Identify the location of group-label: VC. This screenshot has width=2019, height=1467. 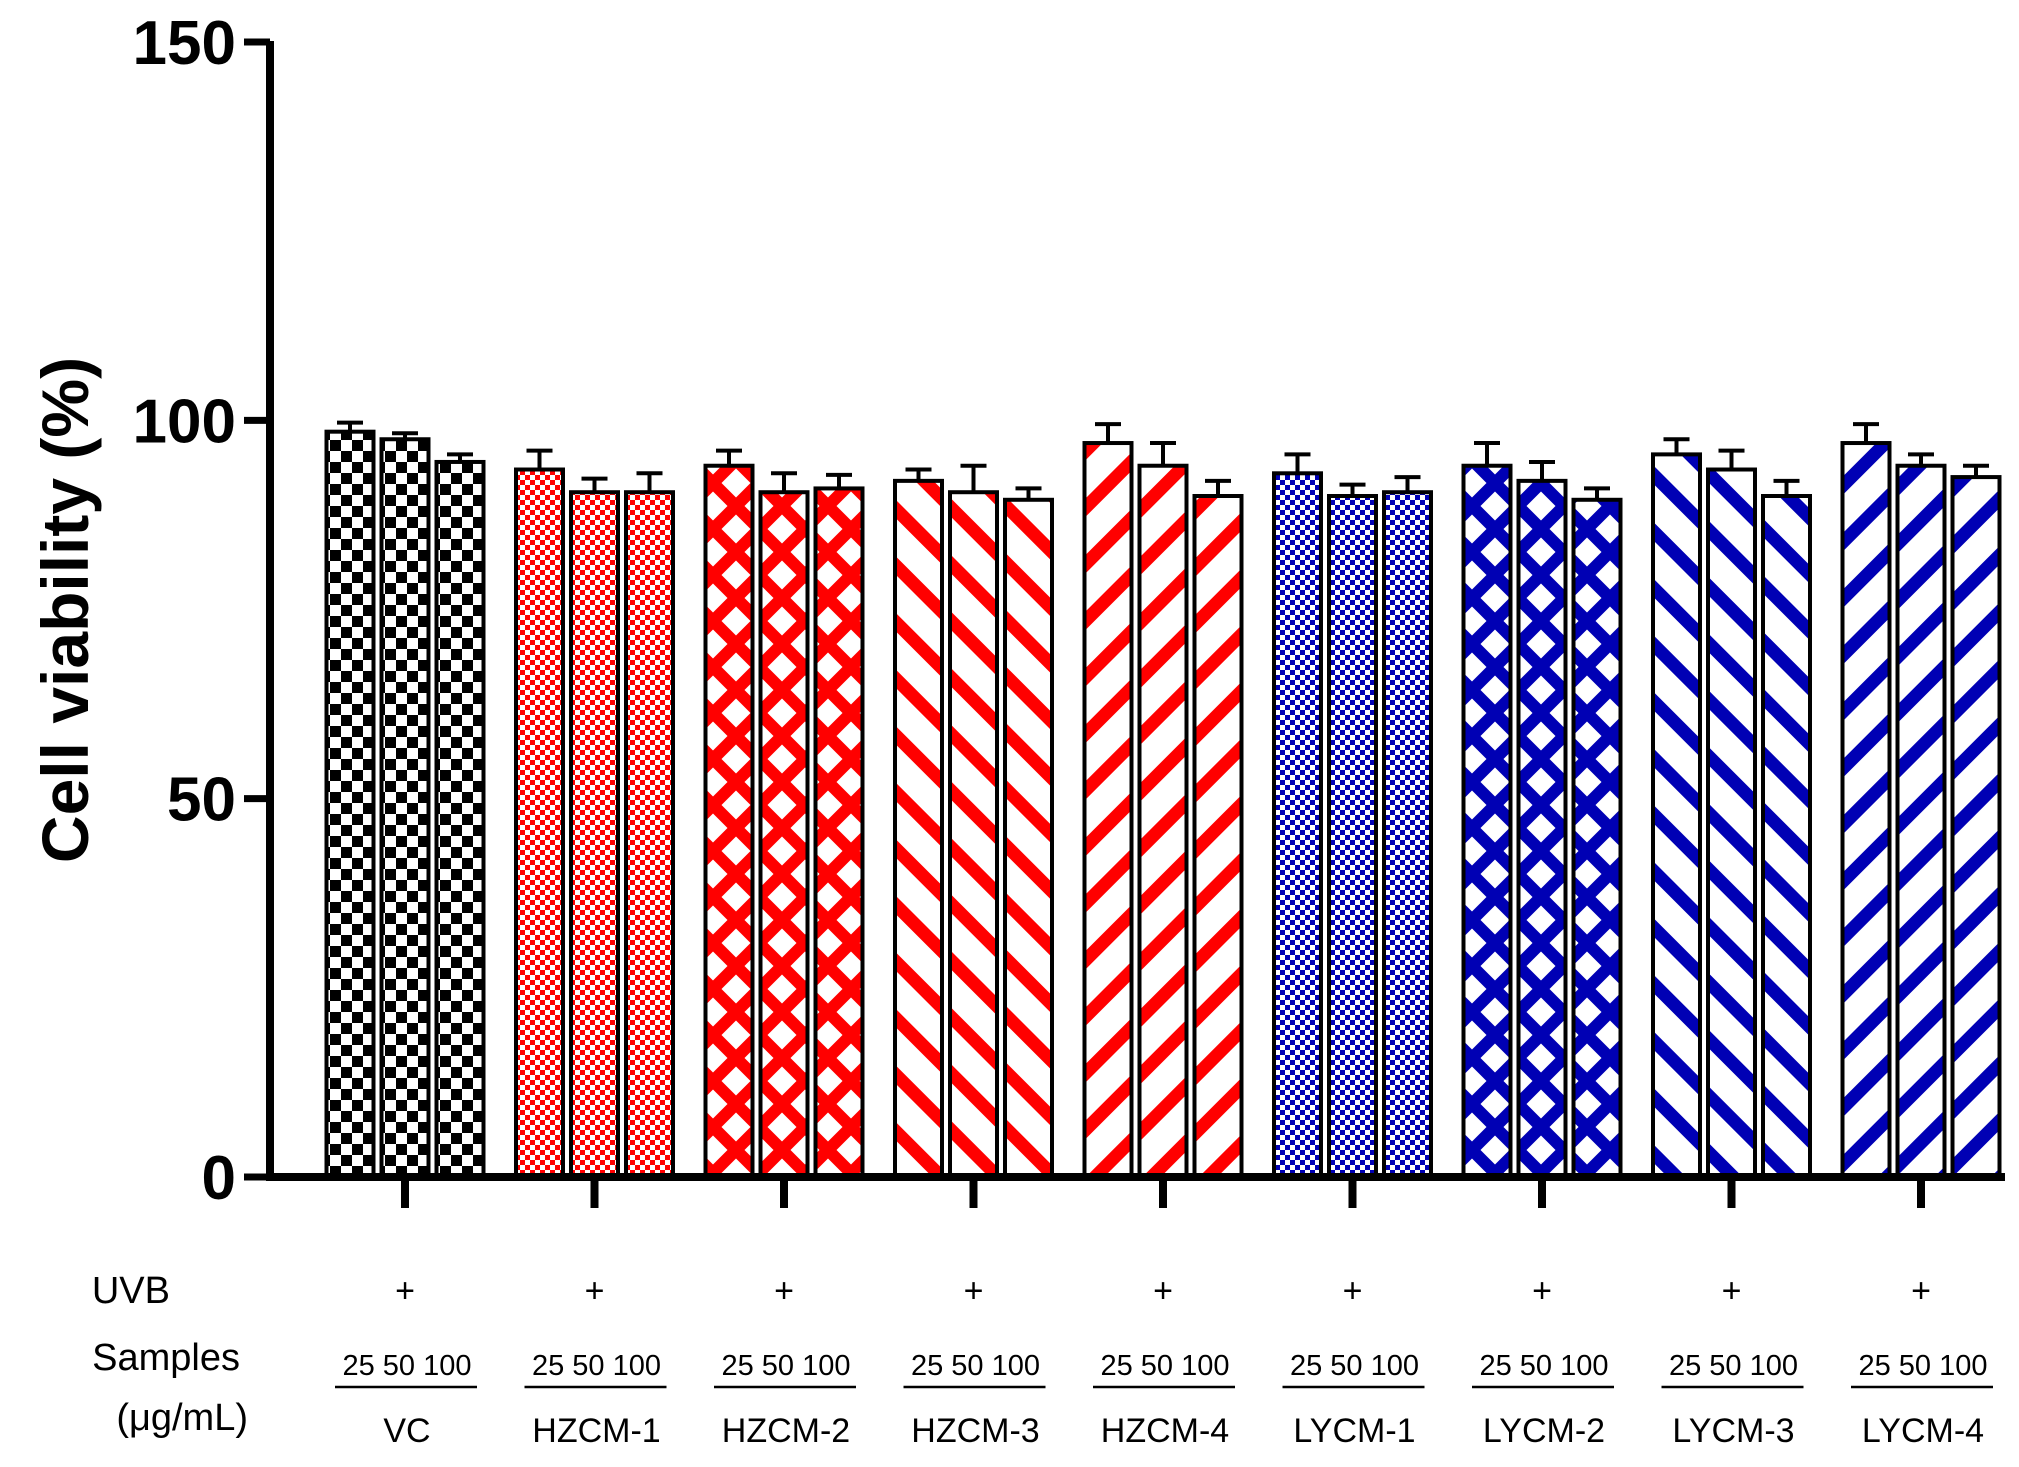
(406, 1431).